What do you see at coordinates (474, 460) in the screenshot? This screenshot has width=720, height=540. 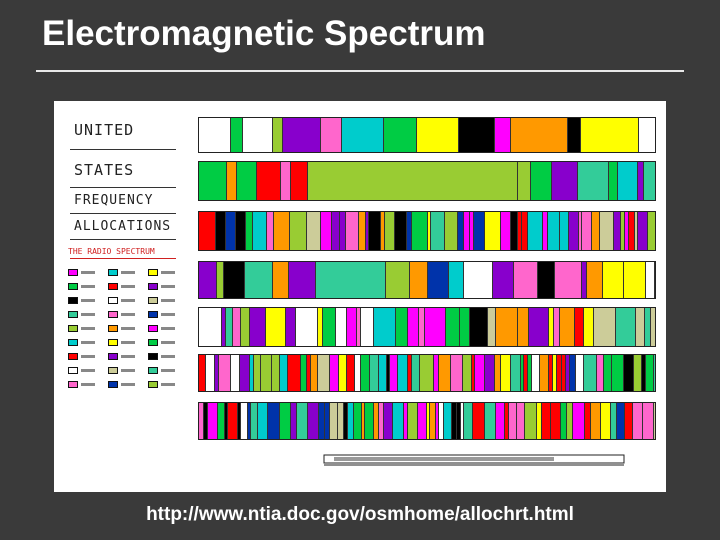 I see `frequency-scale-strip` at bounding box center [474, 460].